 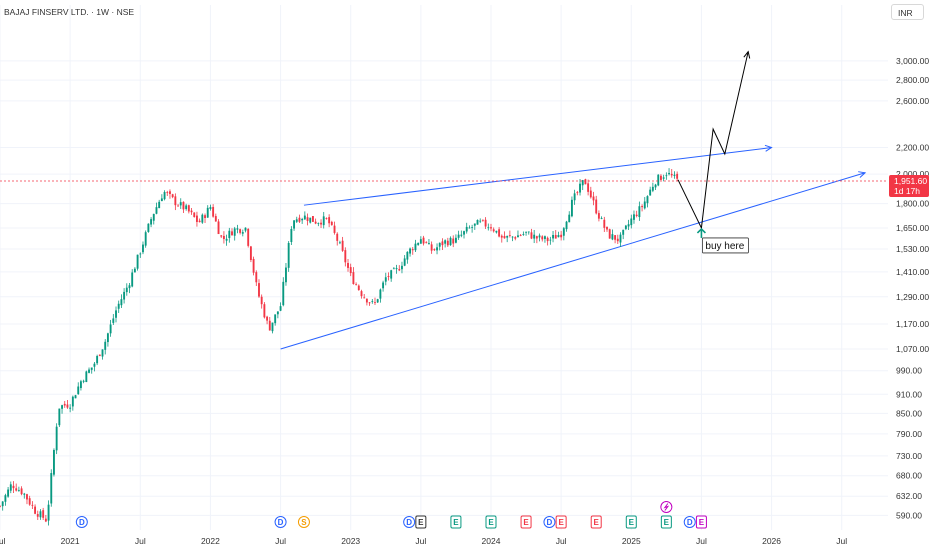 I want to click on last-price-tag: 1,951.60 1d 17h, so click(x=909, y=186).